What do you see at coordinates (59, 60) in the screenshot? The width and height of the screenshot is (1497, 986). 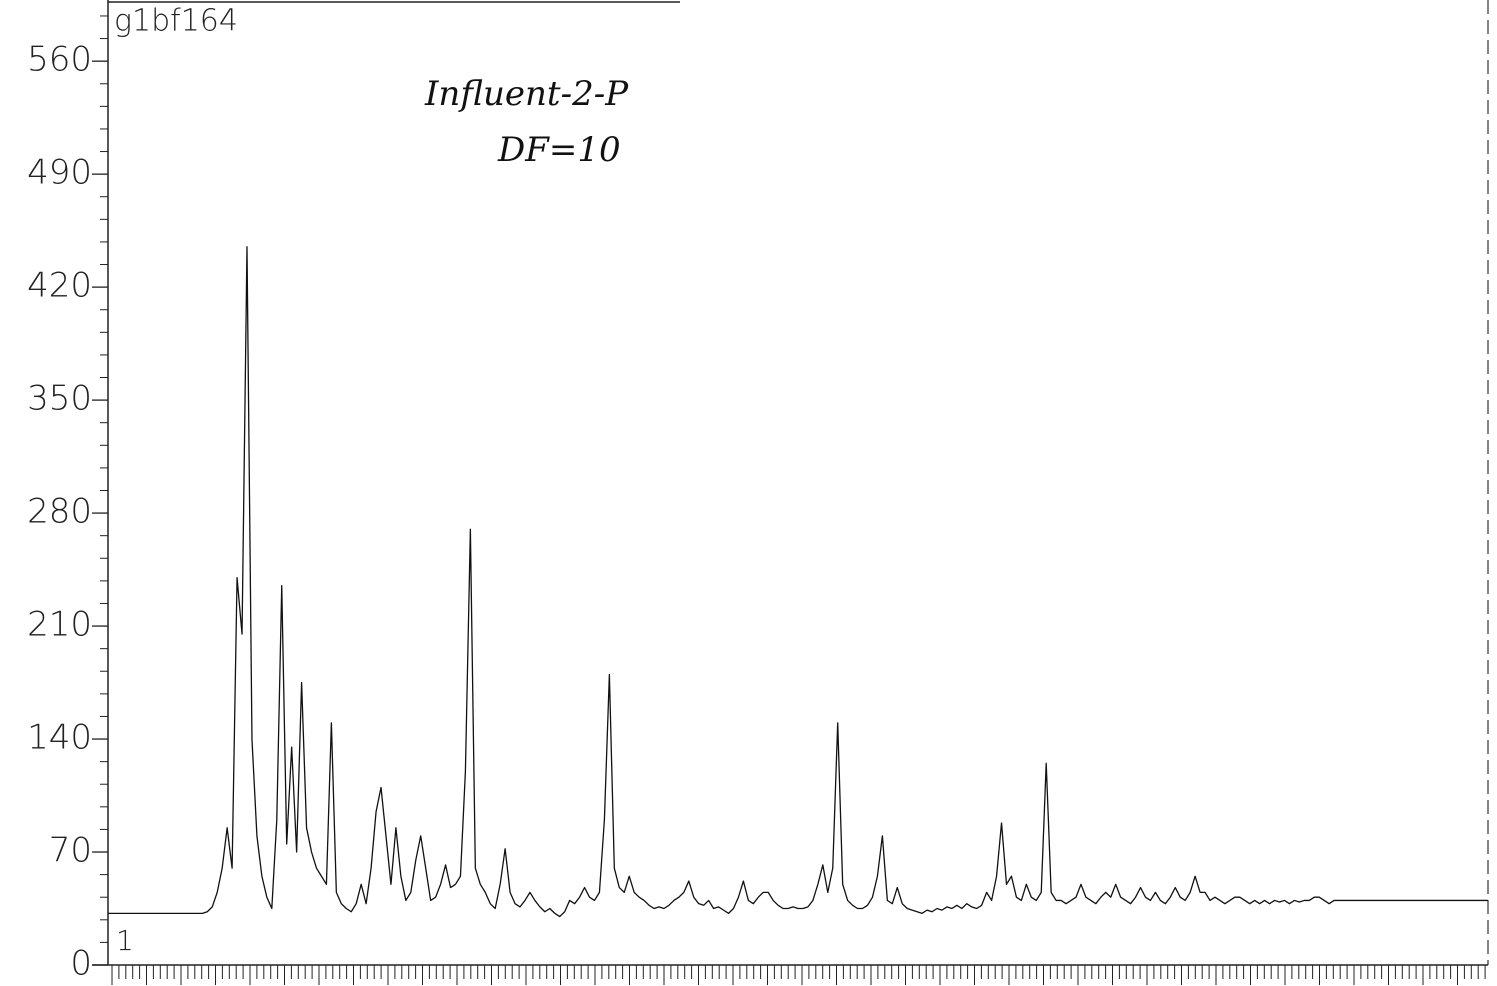 I see `y-tick-label: 560` at bounding box center [59, 60].